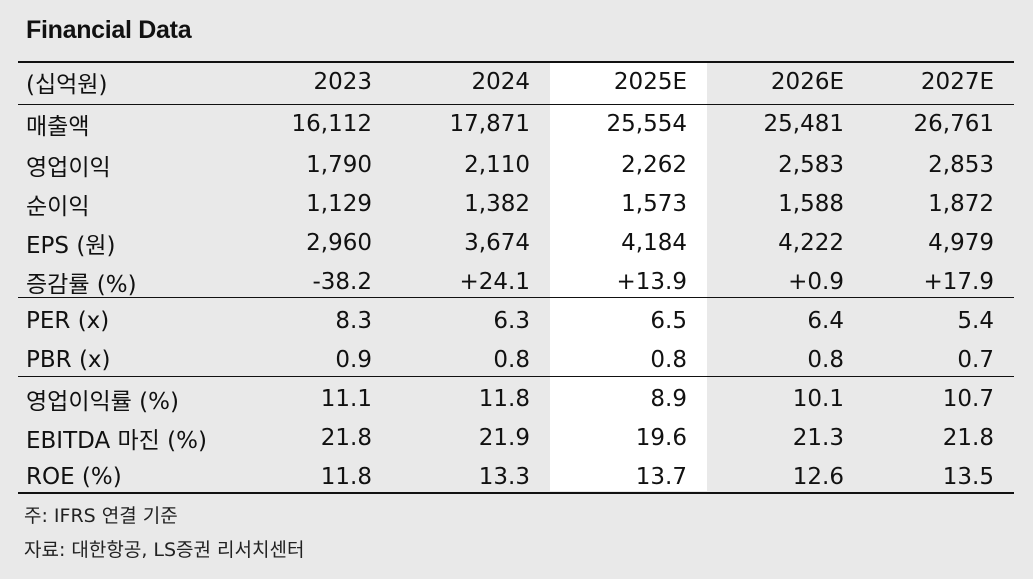  I want to click on header-rule, so click(516, 104).